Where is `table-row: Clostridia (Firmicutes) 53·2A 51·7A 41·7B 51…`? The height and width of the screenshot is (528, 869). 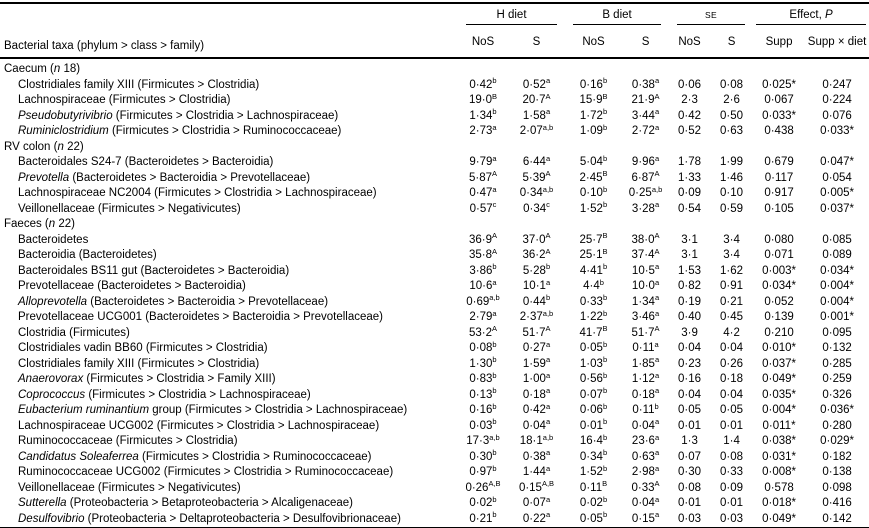
table-row: Clostridia (Firmicutes) 53·2A 51·7A 41·7B 51… is located at coordinates (434, 333).